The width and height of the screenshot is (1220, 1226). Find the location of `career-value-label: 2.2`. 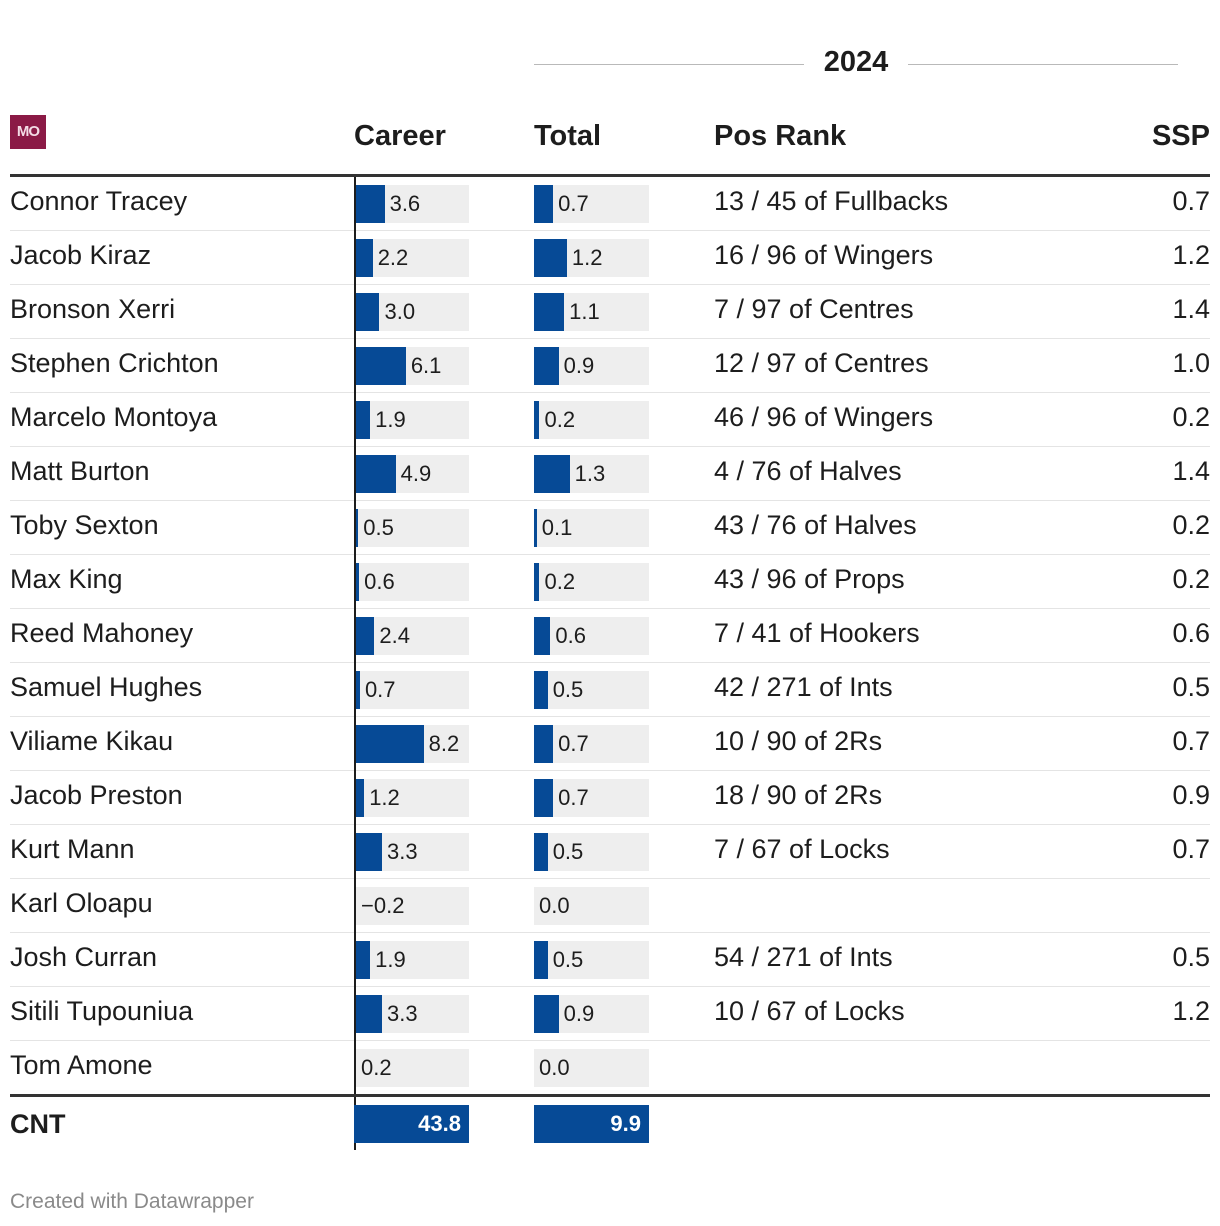

career-value-label: 2.2 is located at coordinates (393, 257).